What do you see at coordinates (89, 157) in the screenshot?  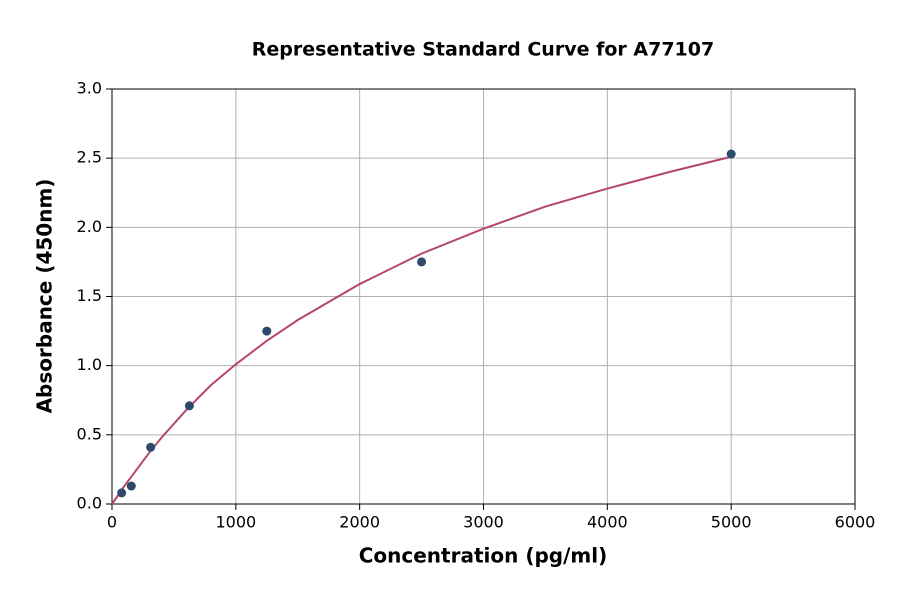 I see `y-tick-label: 2.5` at bounding box center [89, 157].